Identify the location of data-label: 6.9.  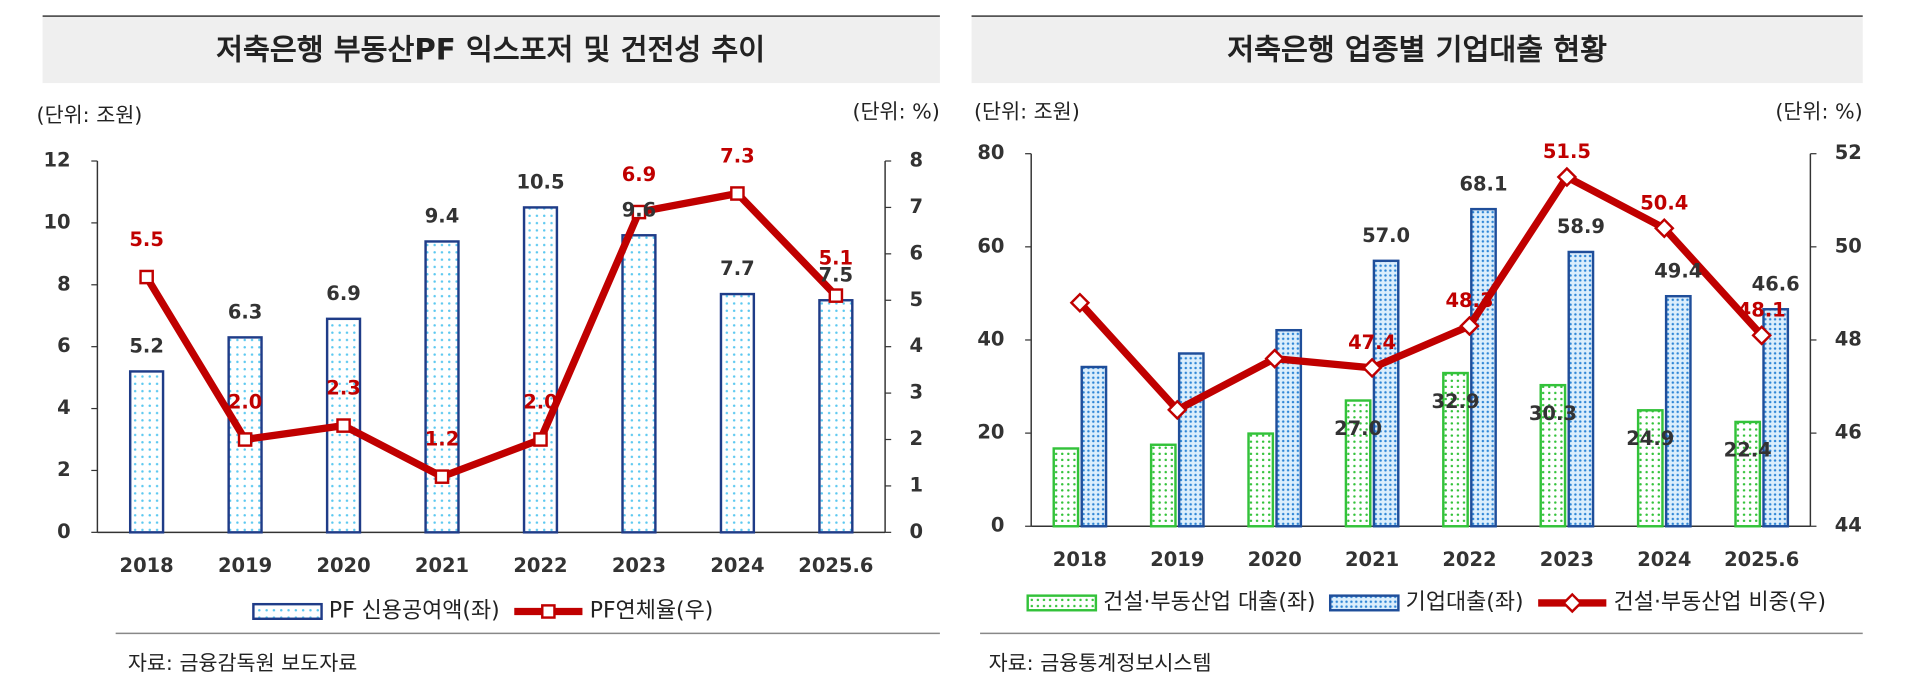
(639, 174).